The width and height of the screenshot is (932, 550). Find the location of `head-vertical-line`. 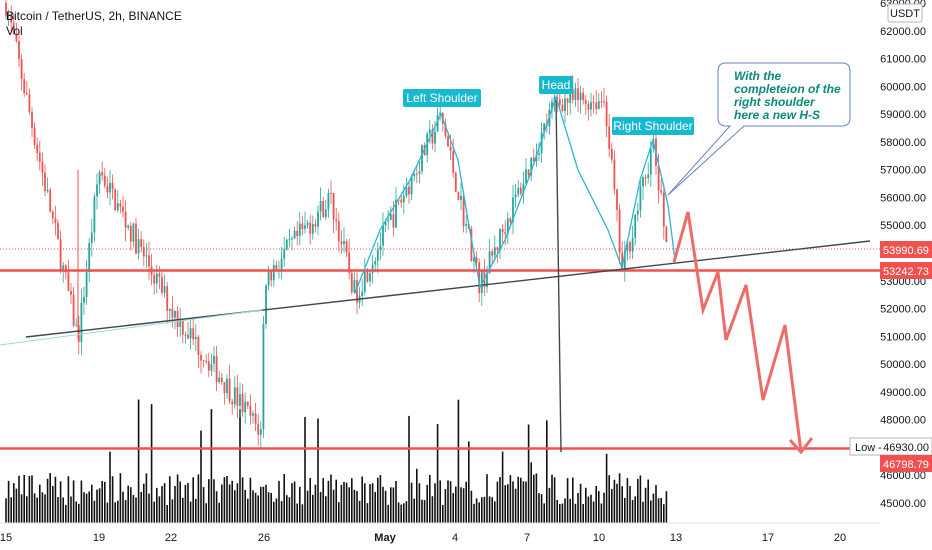

head-vertical-line is located at coordinates (558, 274).